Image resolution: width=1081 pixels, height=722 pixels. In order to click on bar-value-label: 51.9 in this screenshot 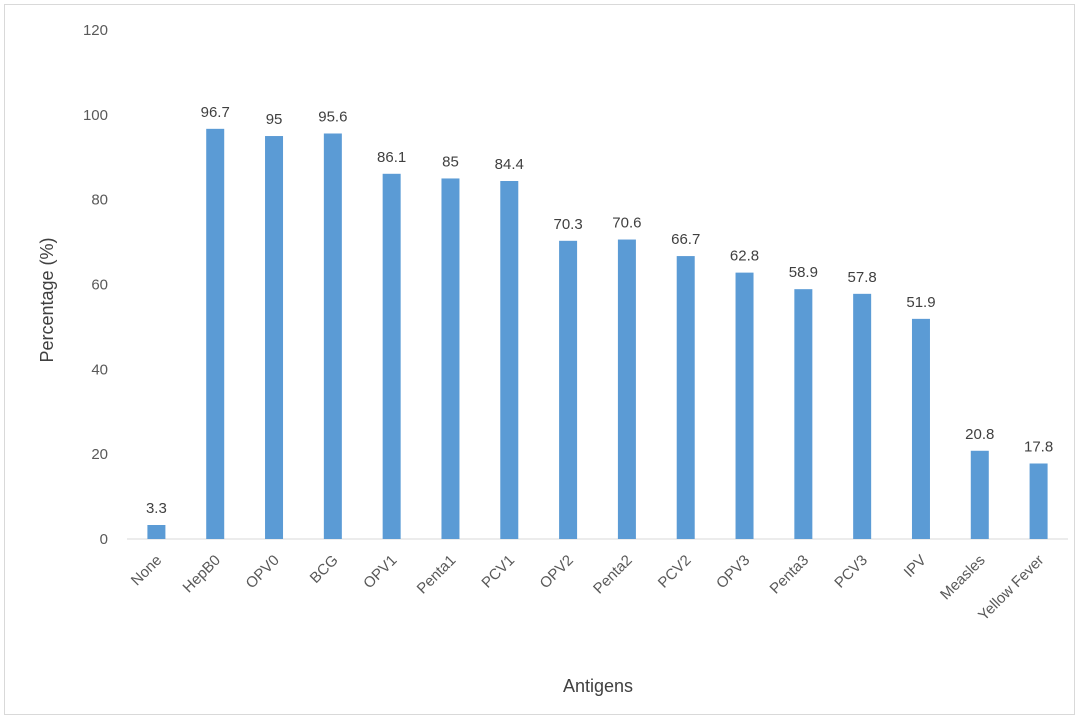, I will do `click(920, 302)`.